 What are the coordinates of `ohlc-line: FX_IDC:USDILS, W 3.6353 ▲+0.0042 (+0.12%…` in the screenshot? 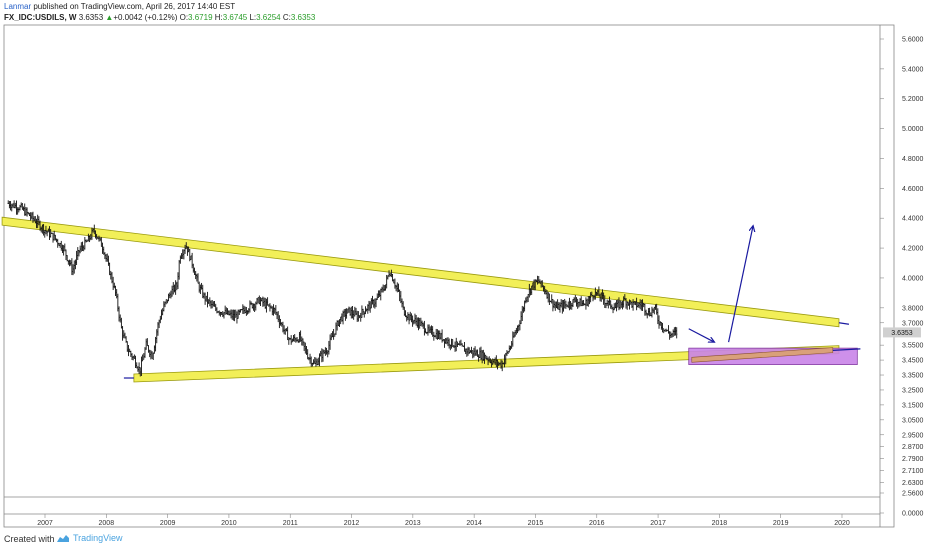 It's located at (159, 17).